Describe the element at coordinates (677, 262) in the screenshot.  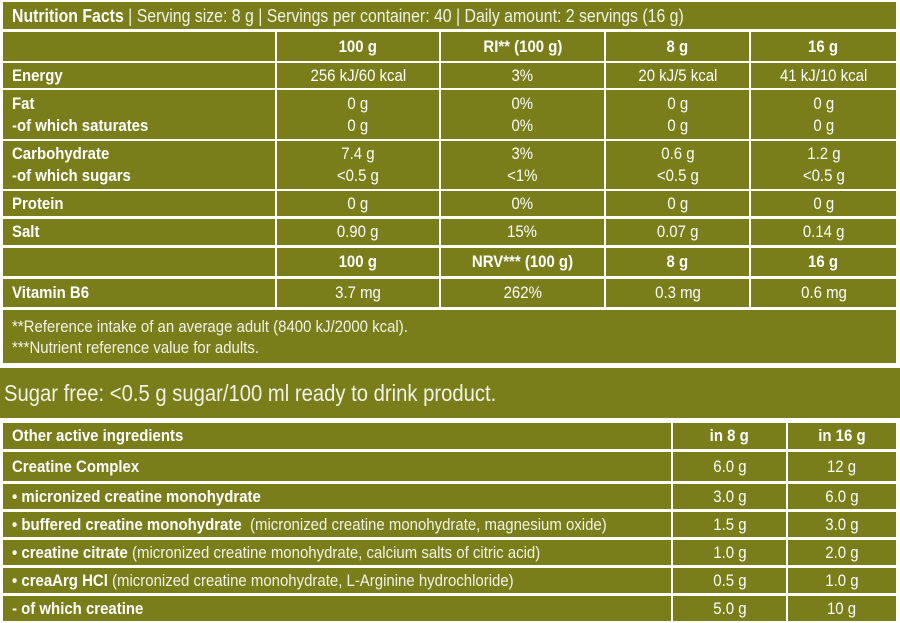
I see `vitamin-header-8g: 8 g` at that location.